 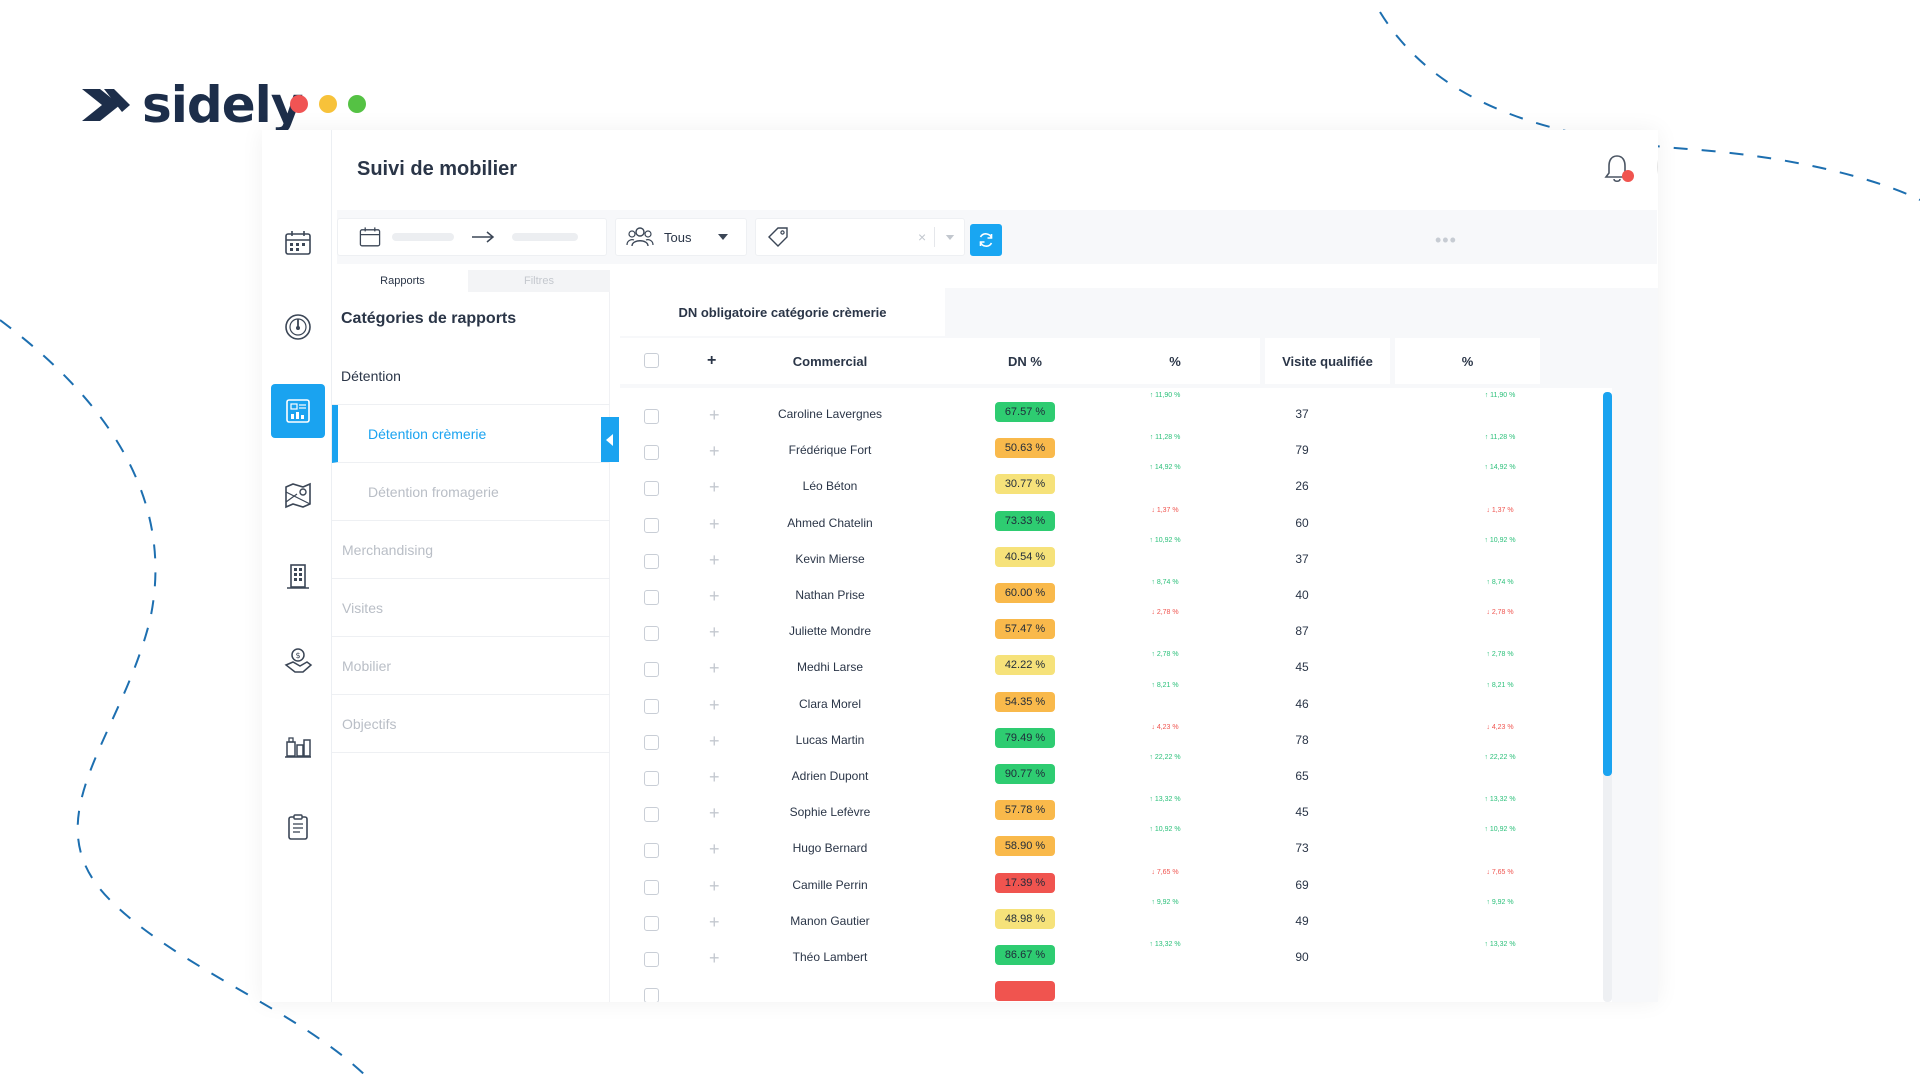 I want to click on dn-trend: ↑ 13,32 %, so click(x=1165, y=944).